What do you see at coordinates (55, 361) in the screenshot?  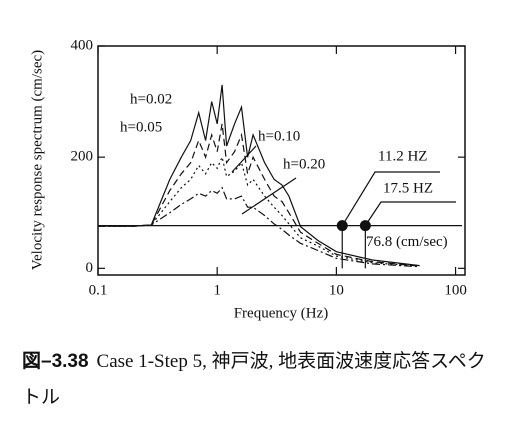 I see `caption-label: 図–3.38` at bounding box center [55, 361].